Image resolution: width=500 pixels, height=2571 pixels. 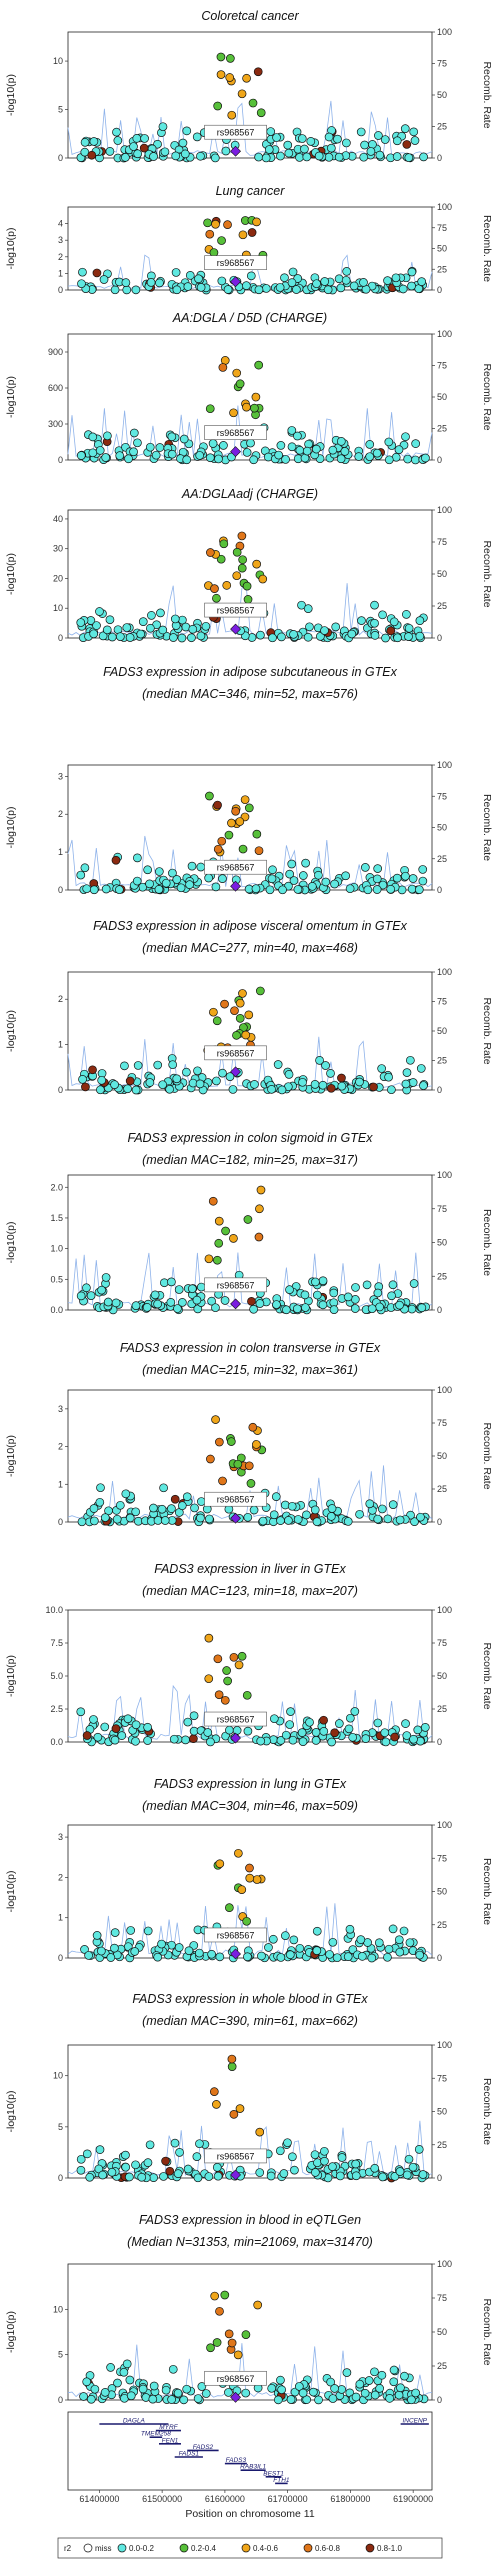 I want to click on legend-label: 0.6-0.8, so click(x=327, y=2548).